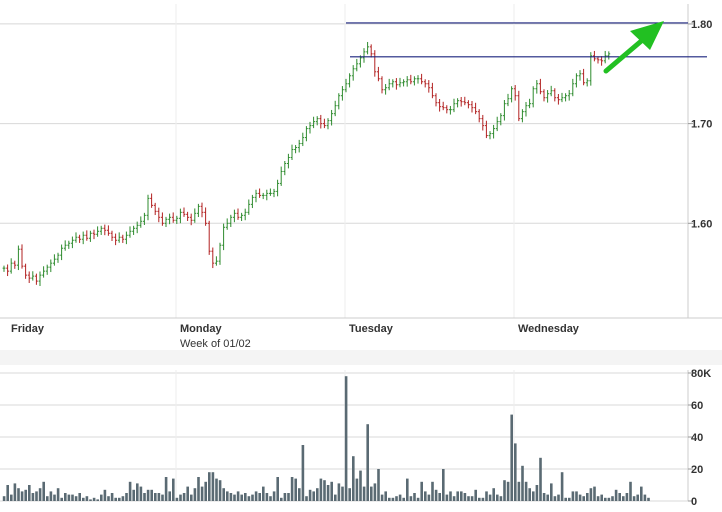 The width and height of the screenshot is (722, 512). What do you see at coordinates (28, 329) in the screenshot?
I see `day-label-friday: Friday` at bounding box center [28, 329].